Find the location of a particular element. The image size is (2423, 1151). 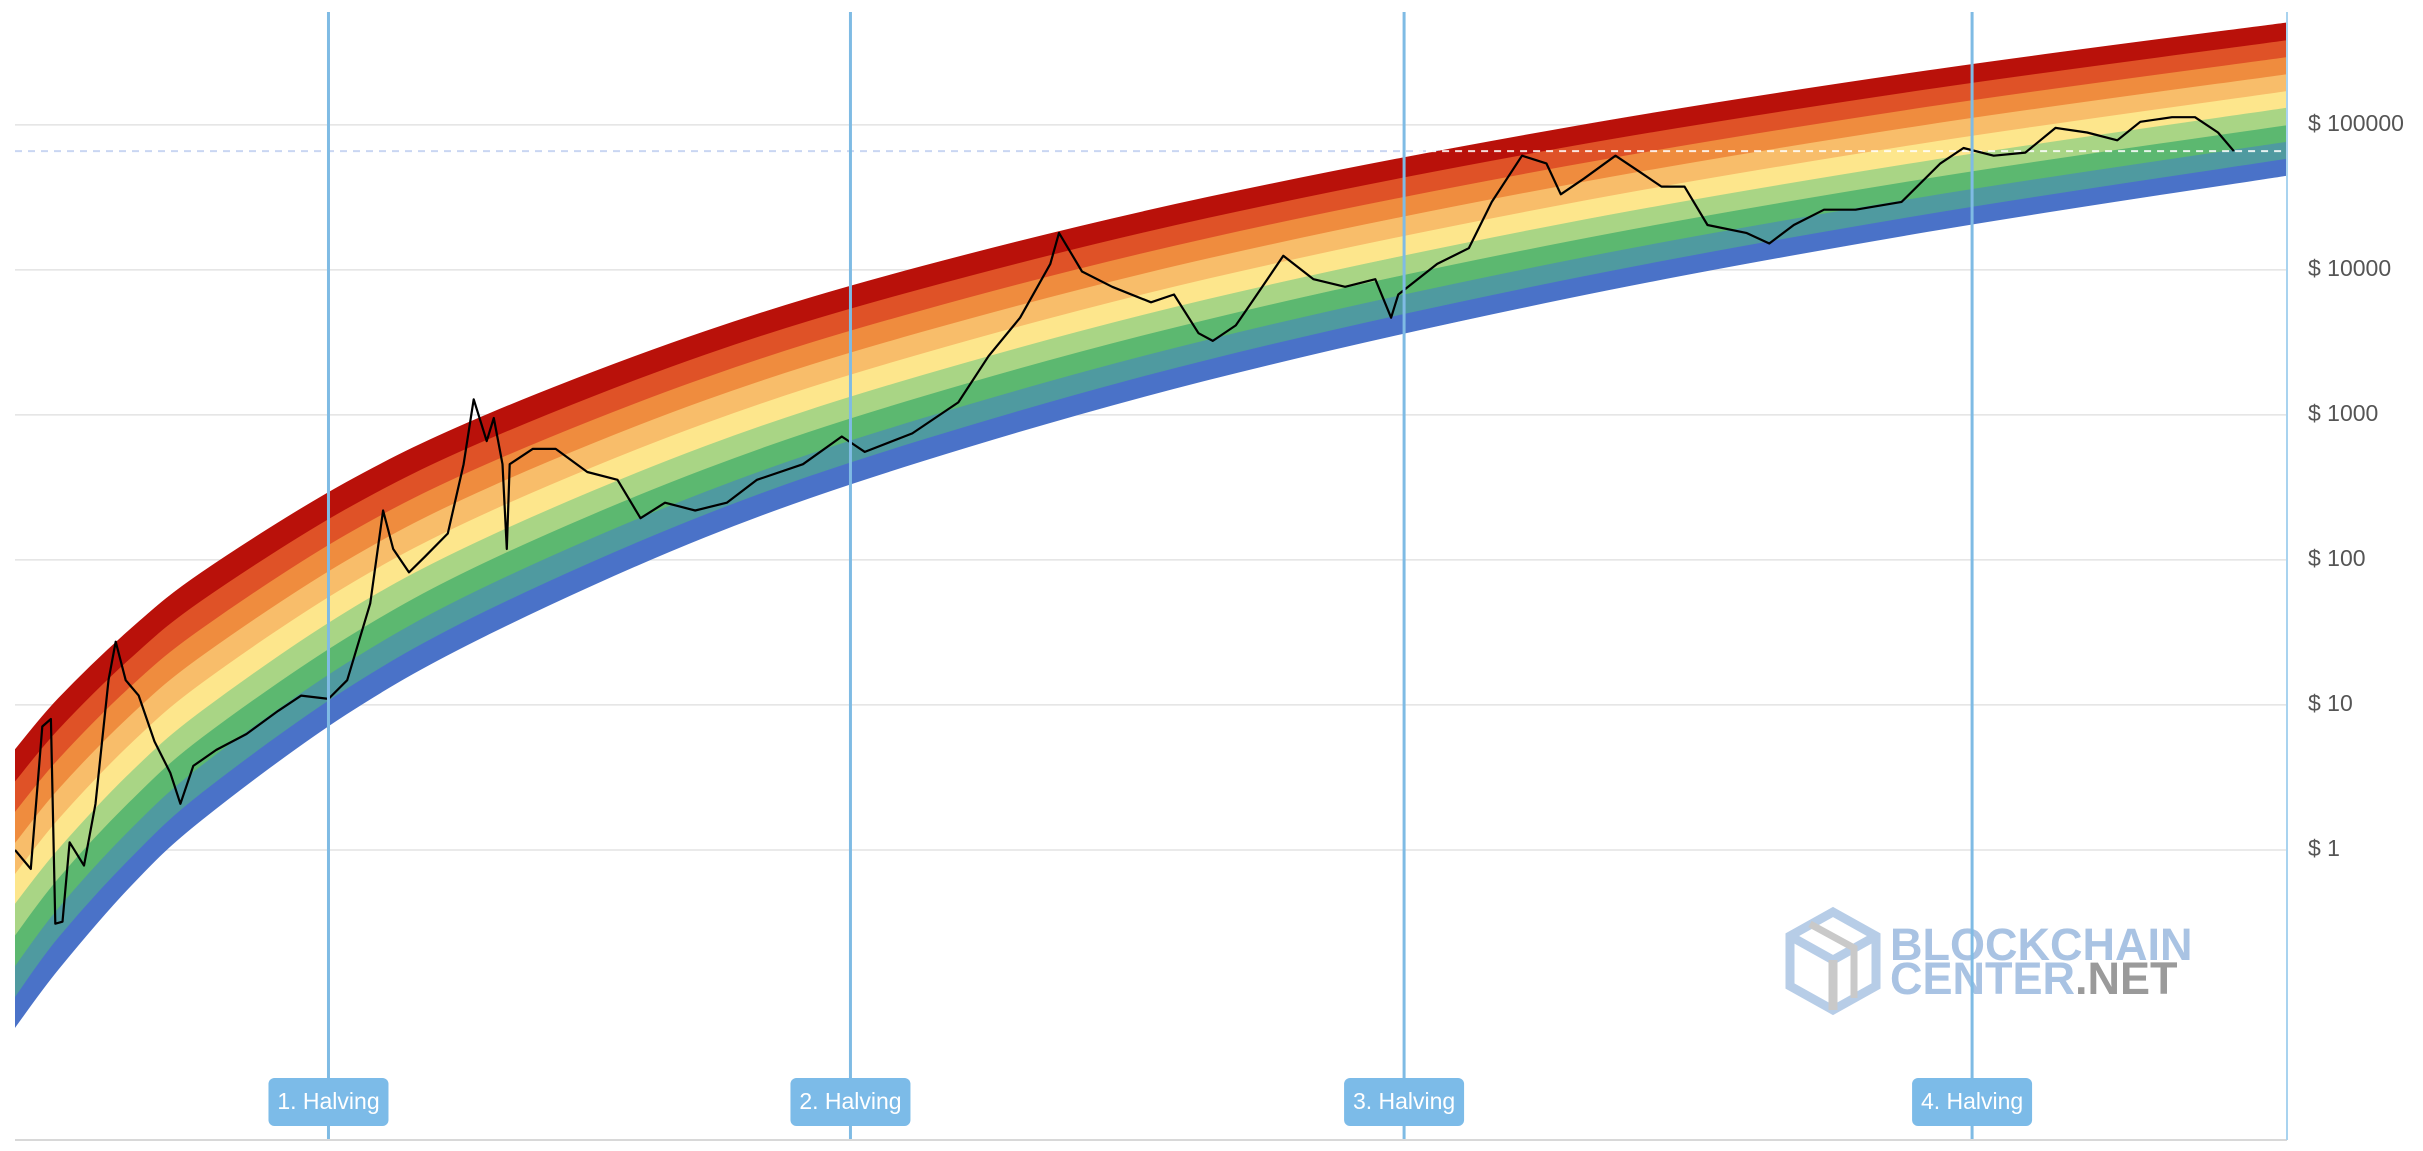

halving-label: 4. Halving is located at coordinates (1972, 1101).